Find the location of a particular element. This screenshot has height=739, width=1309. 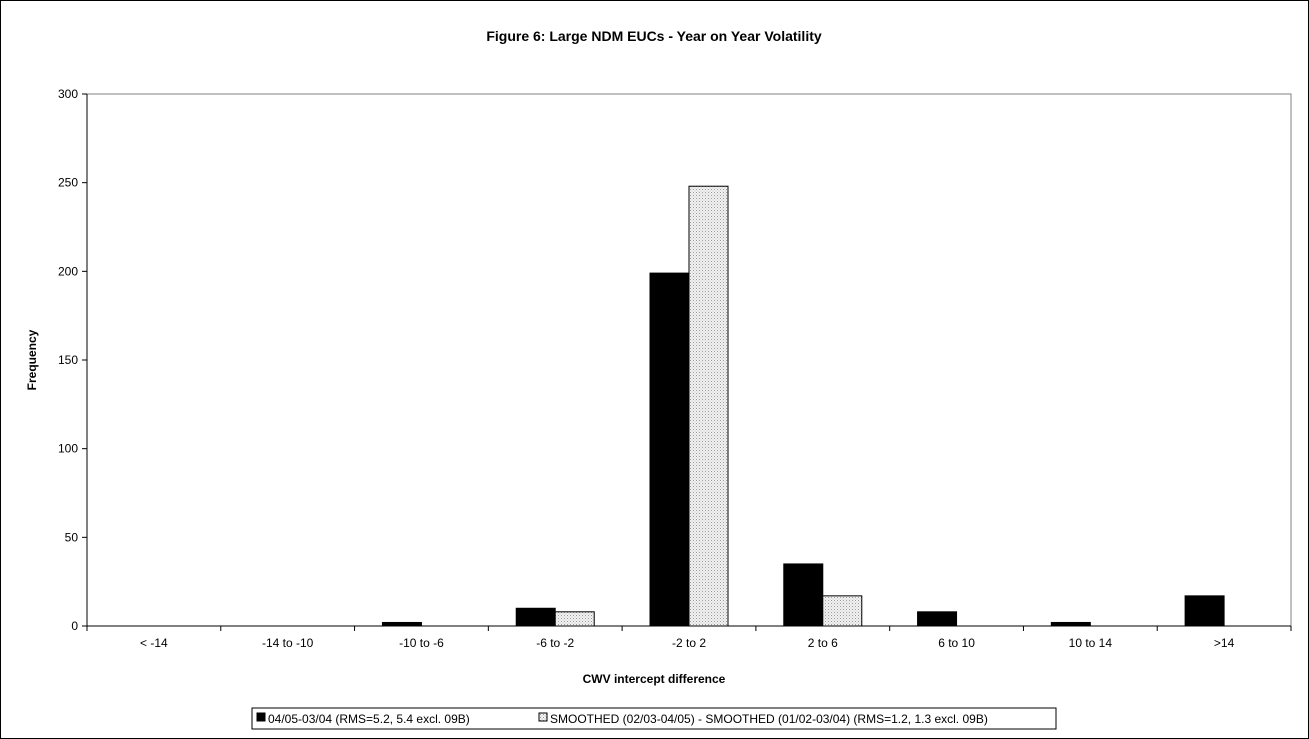

x-tick-label: -10 to -6 is located at coordinates (421, 643).